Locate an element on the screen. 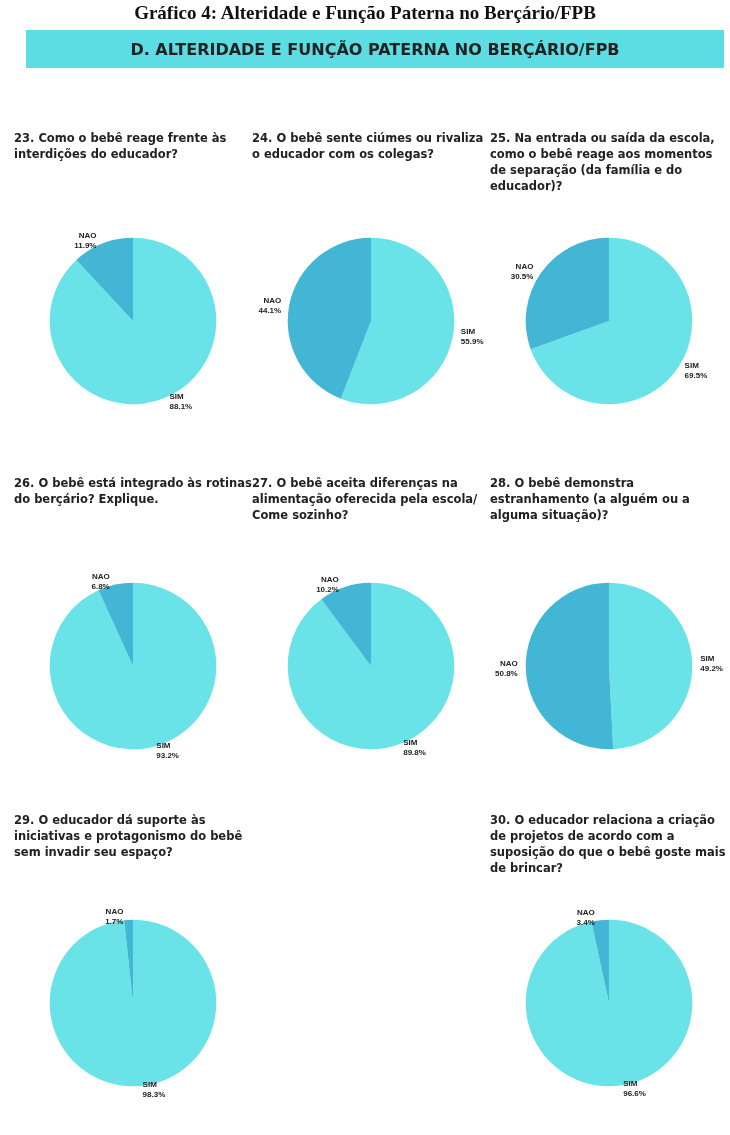 The height and width of the screenshot is (1135, 730). data-label: 11.9% is located at coordinates (85, 246).